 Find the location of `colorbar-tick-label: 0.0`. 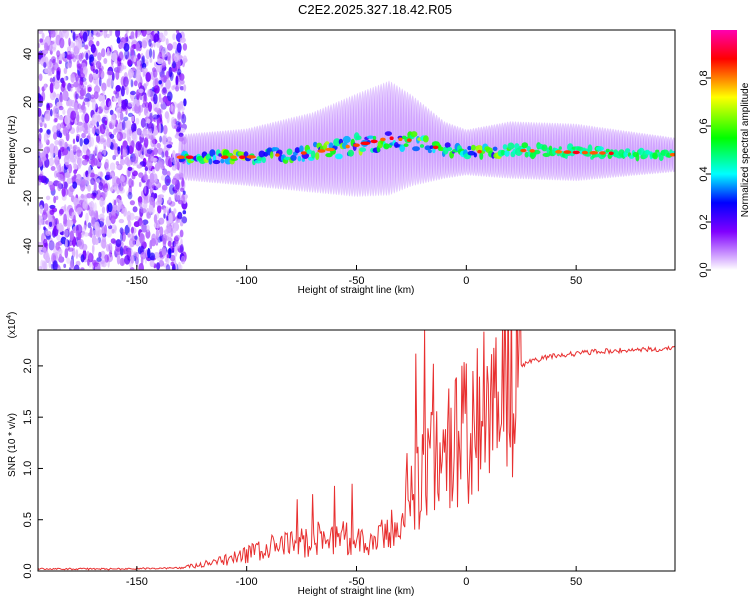

colorbar-tick-label: 0.0 is located at coordinates (704, 269).